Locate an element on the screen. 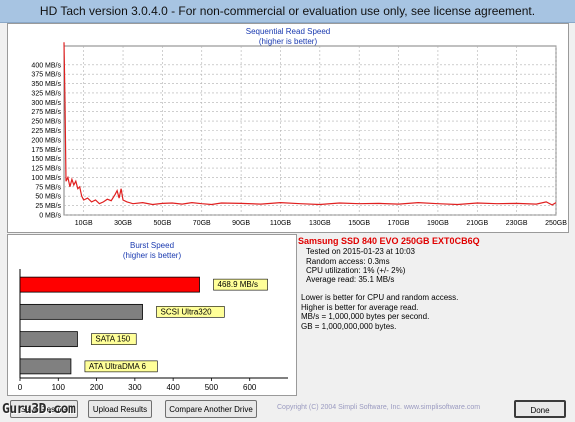  compare-drive-button: Compare Another Drive is located at coordinates (211, 409).